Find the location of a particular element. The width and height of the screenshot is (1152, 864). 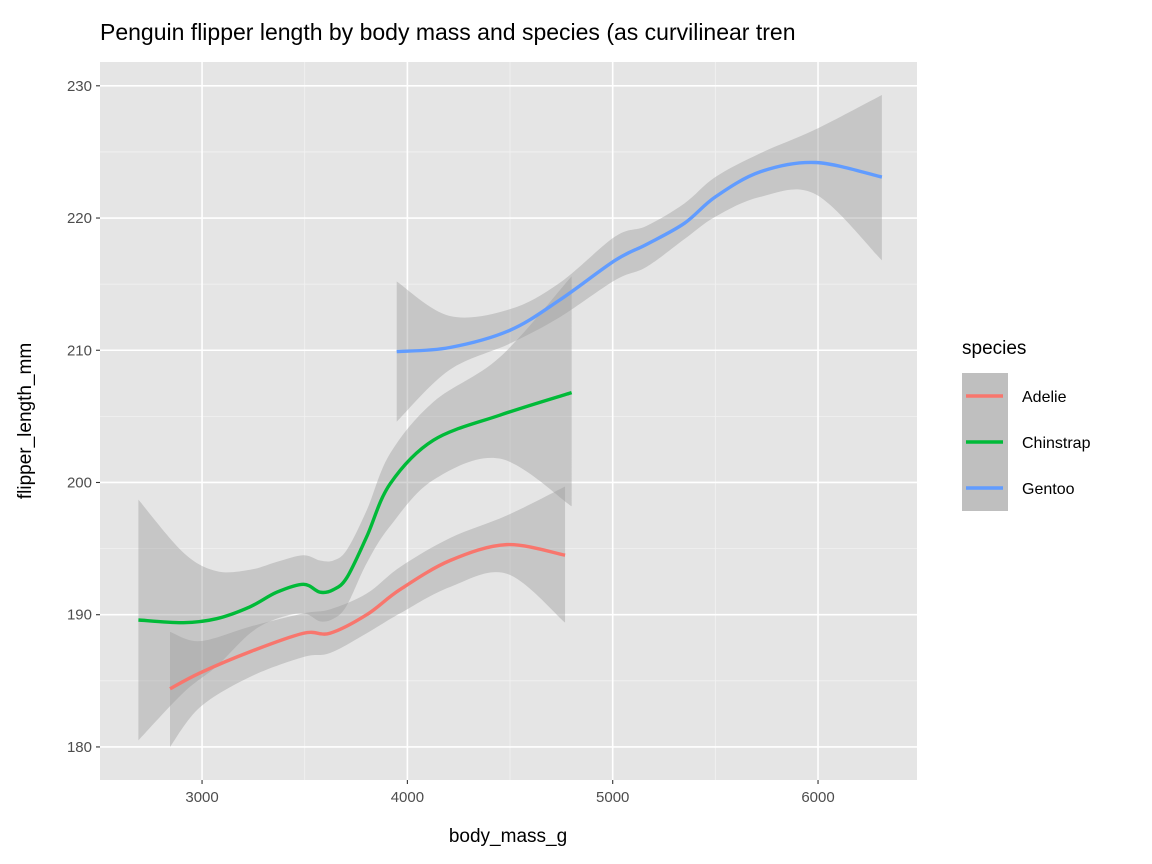

y-tick-label: 190 is located at coordinates (79, 615).